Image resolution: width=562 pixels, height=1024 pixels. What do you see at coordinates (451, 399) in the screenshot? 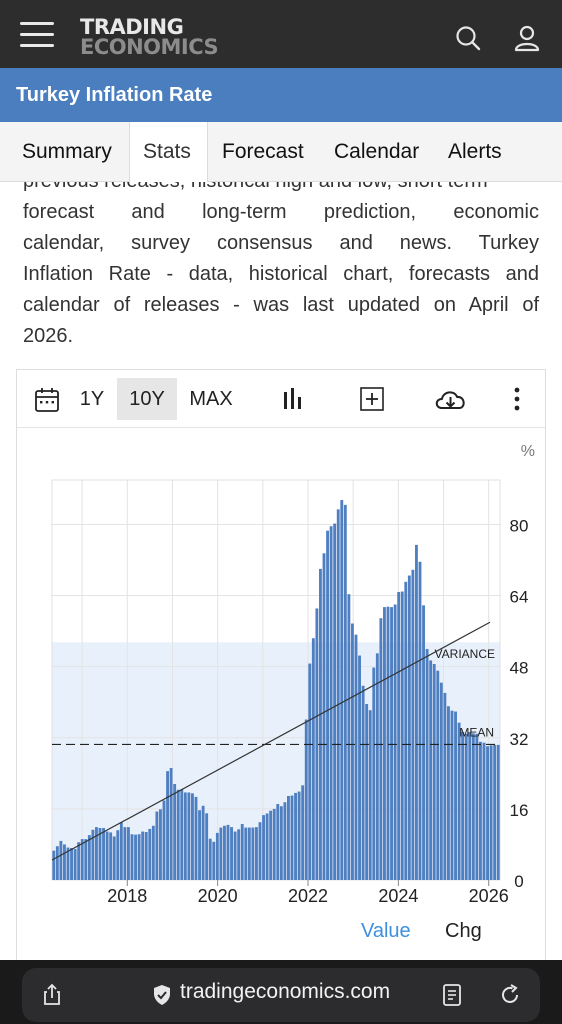
I see `download-icon` at bounding box center [451, 399].